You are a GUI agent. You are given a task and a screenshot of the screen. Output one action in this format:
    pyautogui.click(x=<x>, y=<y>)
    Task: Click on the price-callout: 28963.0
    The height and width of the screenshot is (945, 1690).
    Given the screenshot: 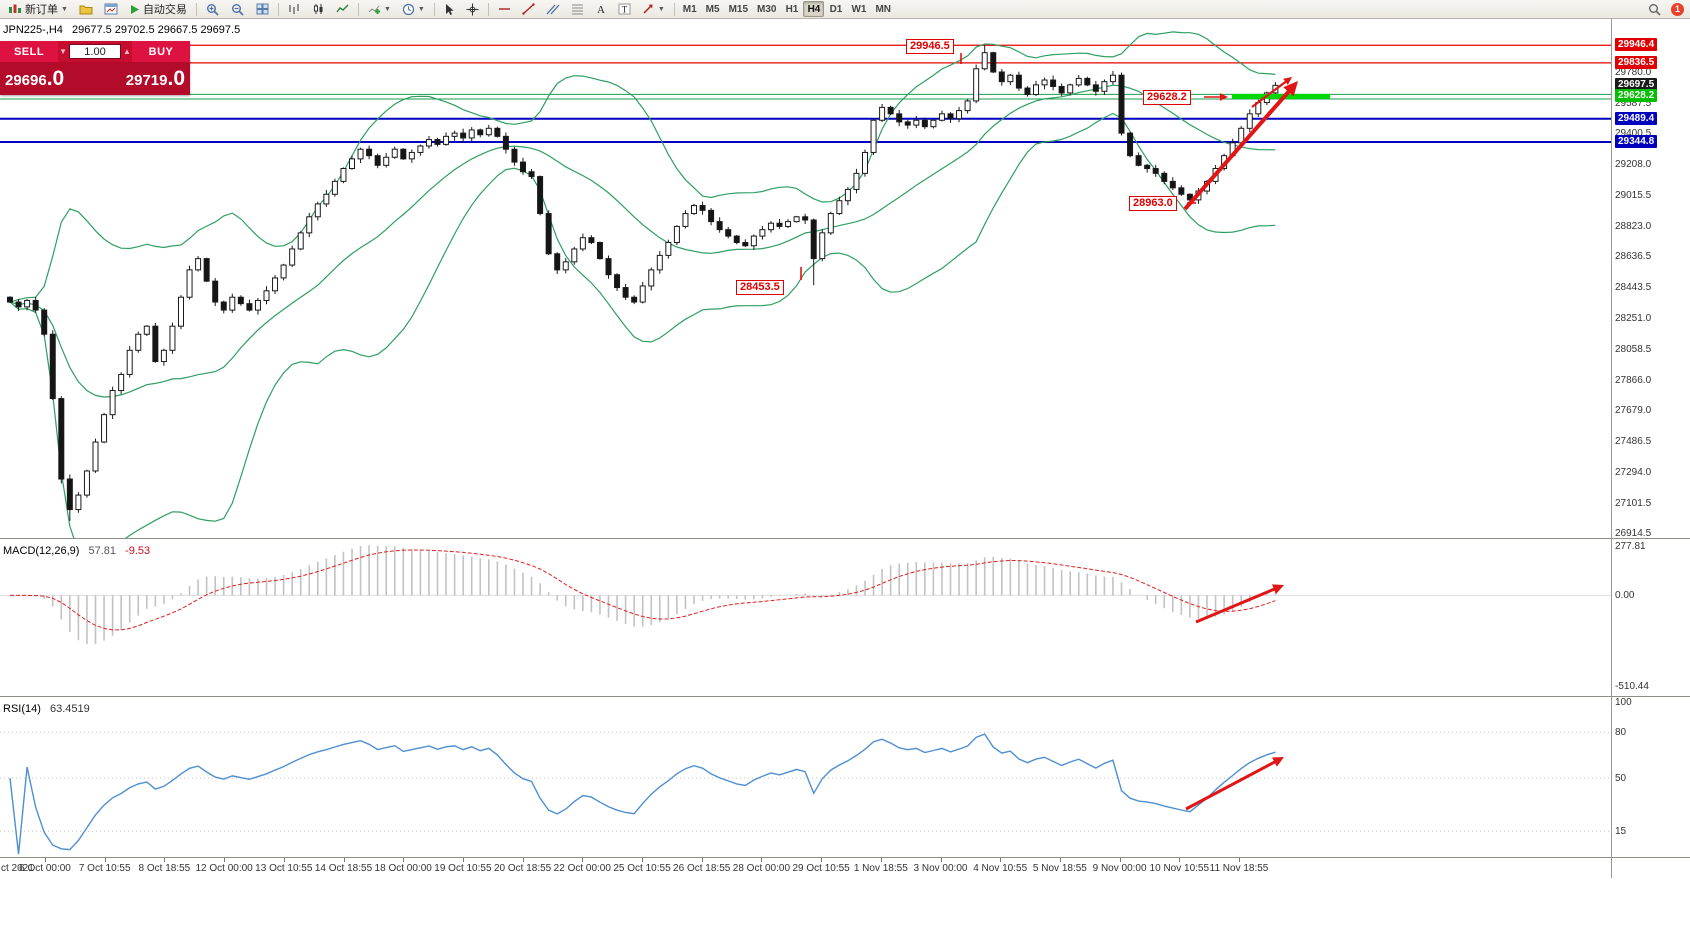 What is the action you would take?
    pyautogui.click(x=1153, y=203)
    